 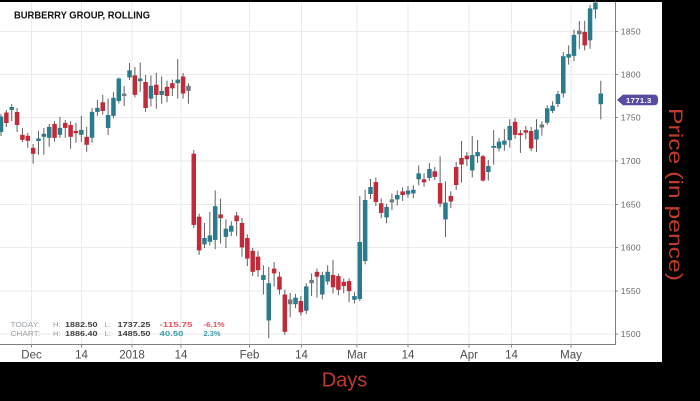 What do you see at coordinates (675, 194) in the screenshot?
I see `svg-text: Price (in pence)` at bounding box center [675, 194].